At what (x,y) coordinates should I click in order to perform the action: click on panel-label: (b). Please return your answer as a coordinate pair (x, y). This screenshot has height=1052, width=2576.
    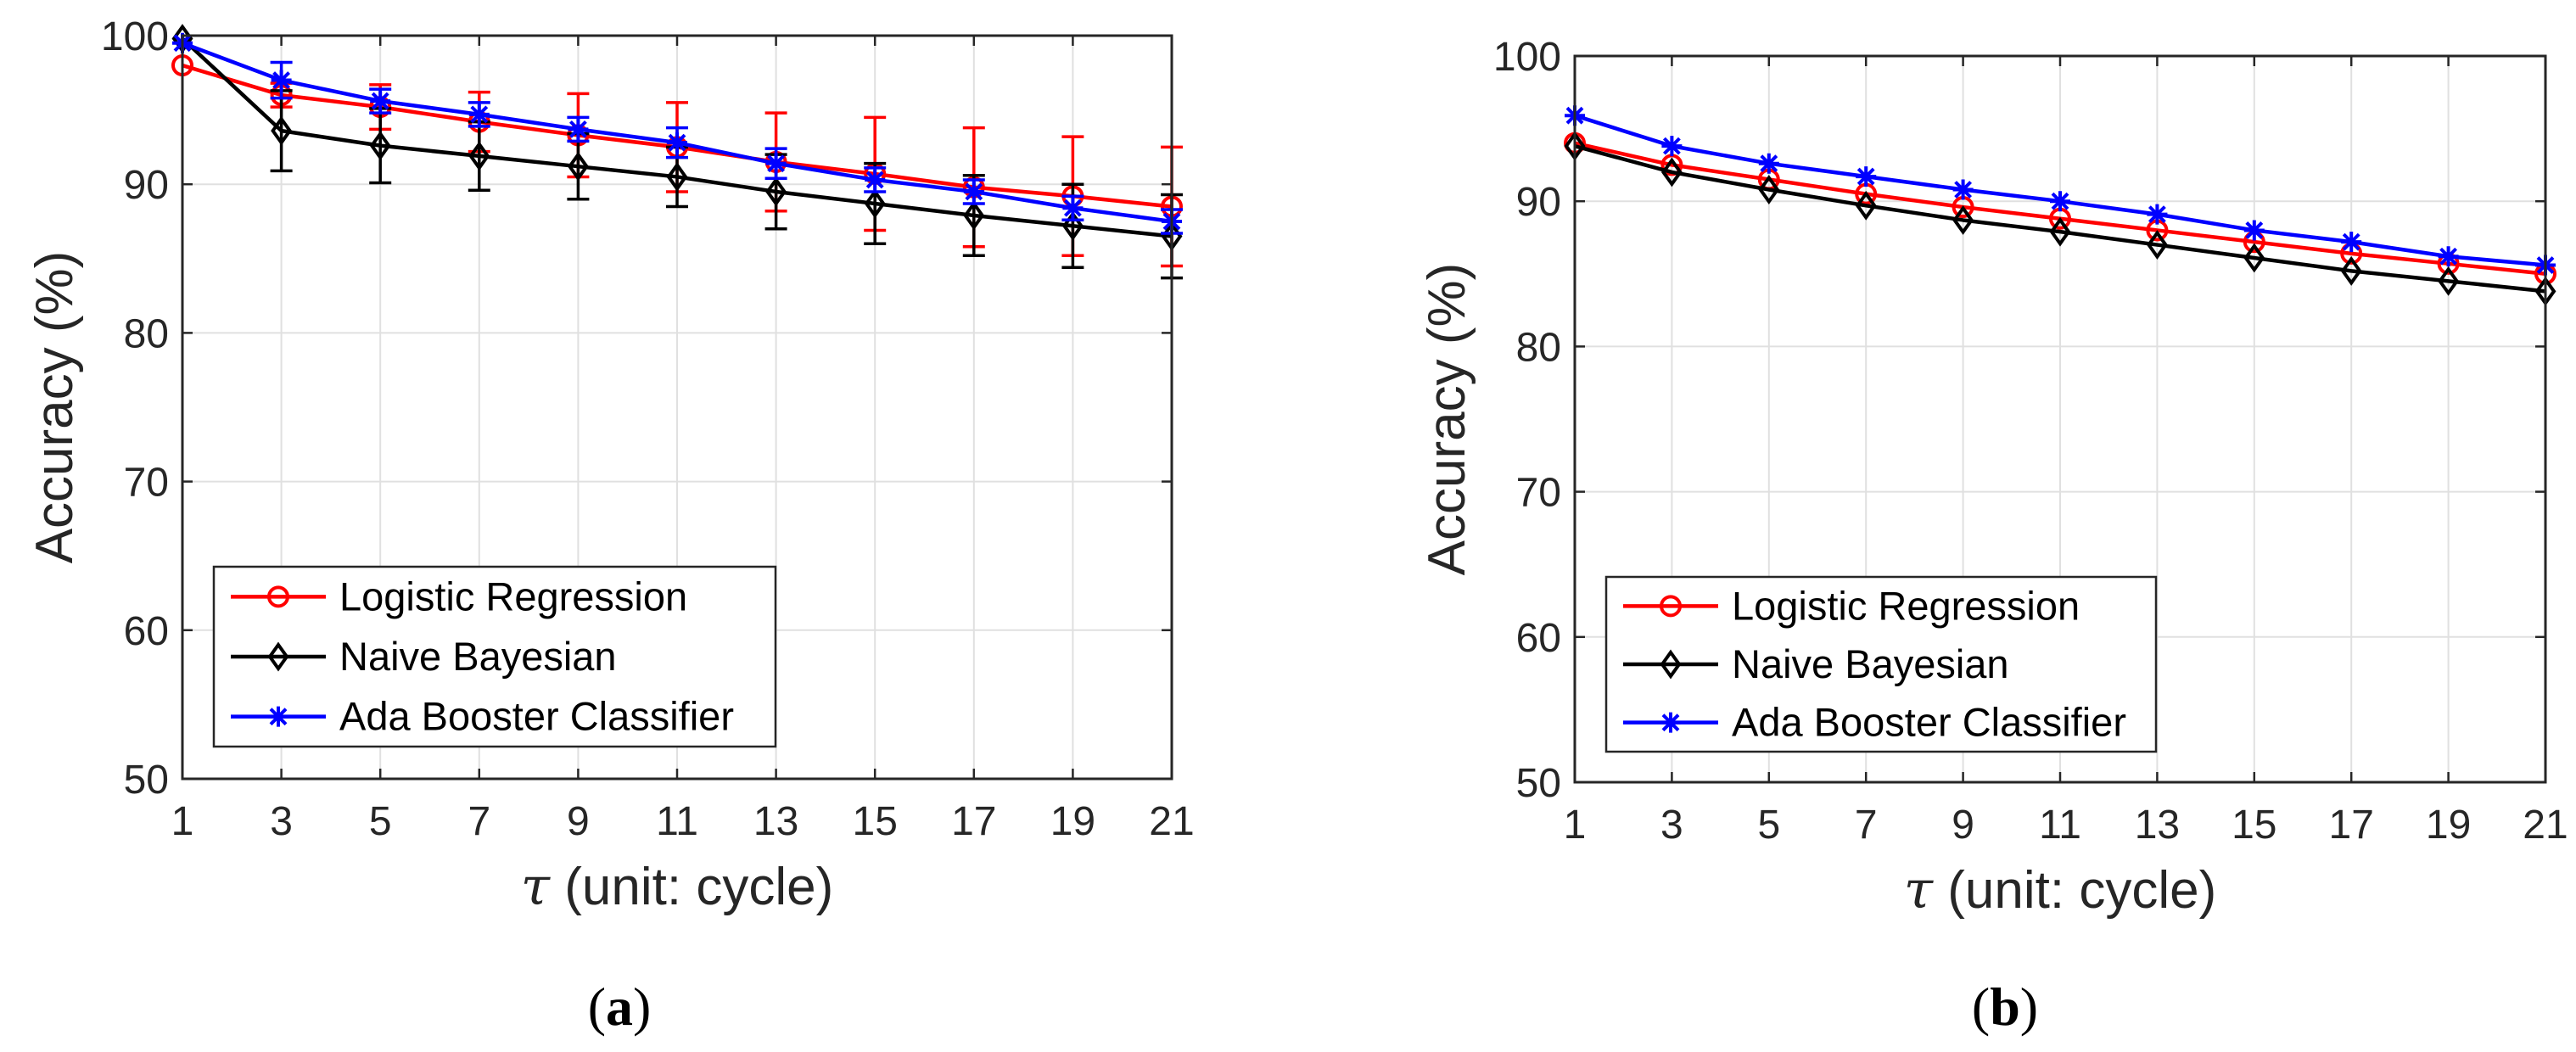
    Looking at the image, I should click on (2005, 1006).